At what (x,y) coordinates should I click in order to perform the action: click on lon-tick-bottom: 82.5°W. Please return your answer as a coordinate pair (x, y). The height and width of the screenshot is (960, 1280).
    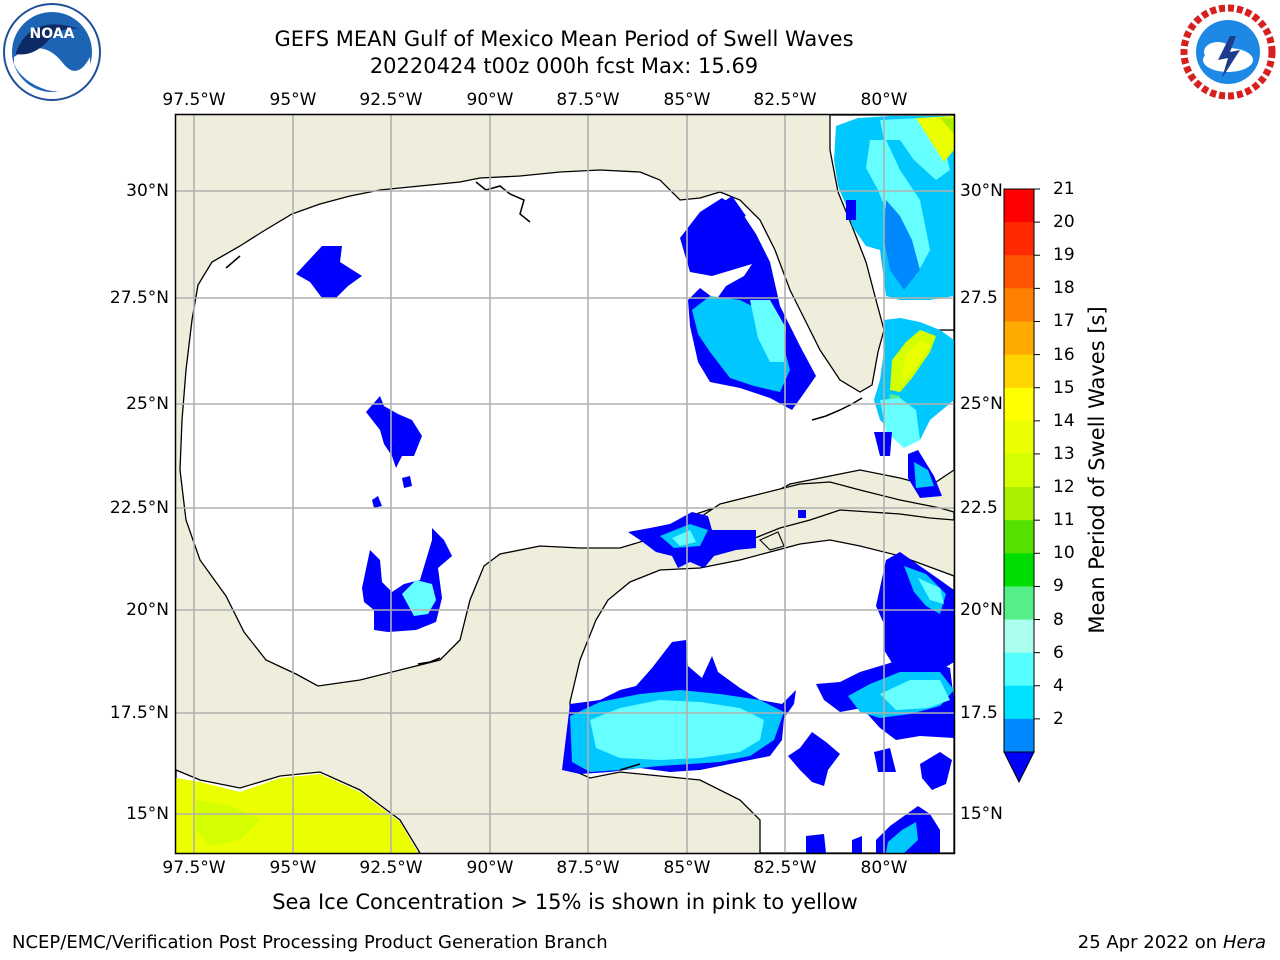
    Looking at the image, I should click on (785, 868).